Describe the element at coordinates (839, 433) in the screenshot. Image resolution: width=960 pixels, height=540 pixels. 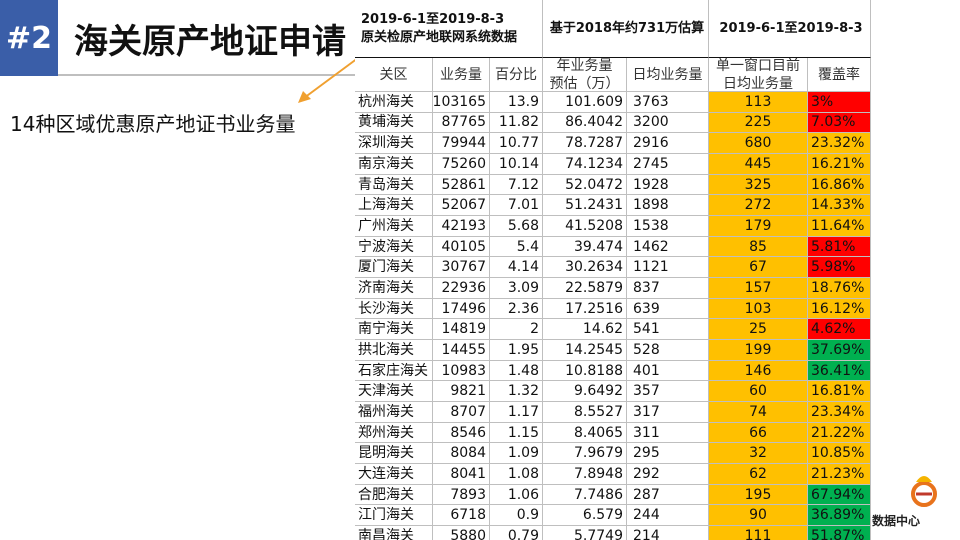
I see `table-cell: 21.22%` at that location.